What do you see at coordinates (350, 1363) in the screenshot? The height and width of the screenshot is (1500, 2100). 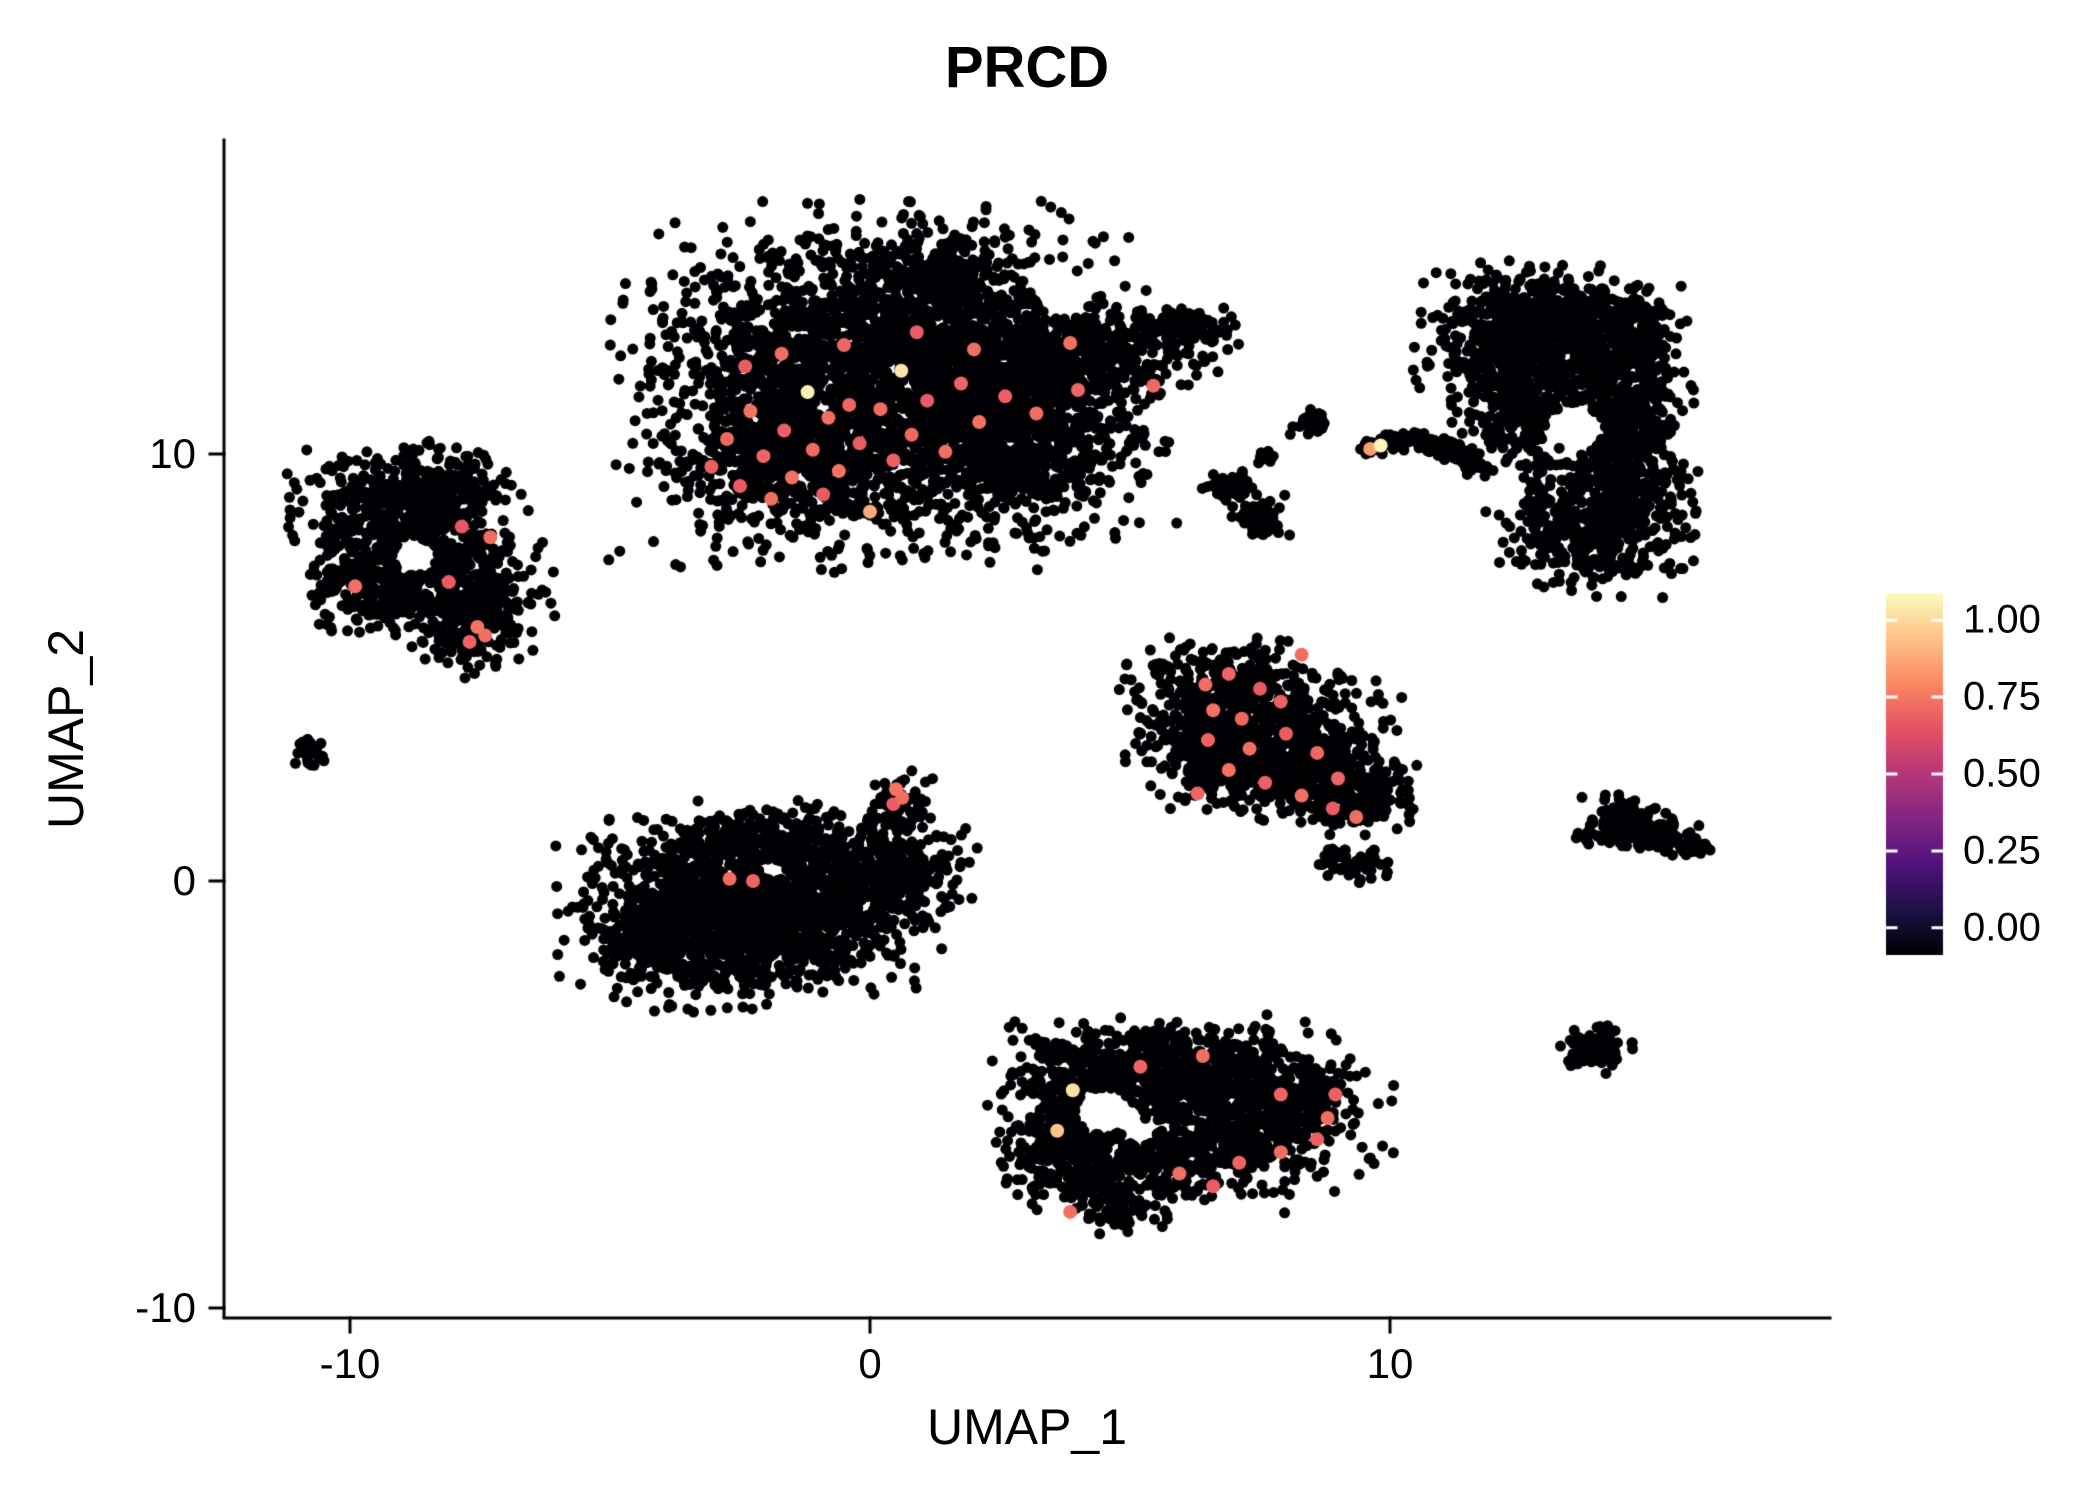 I see `x-tick-label: -10` at bounding box center [350, 1363].